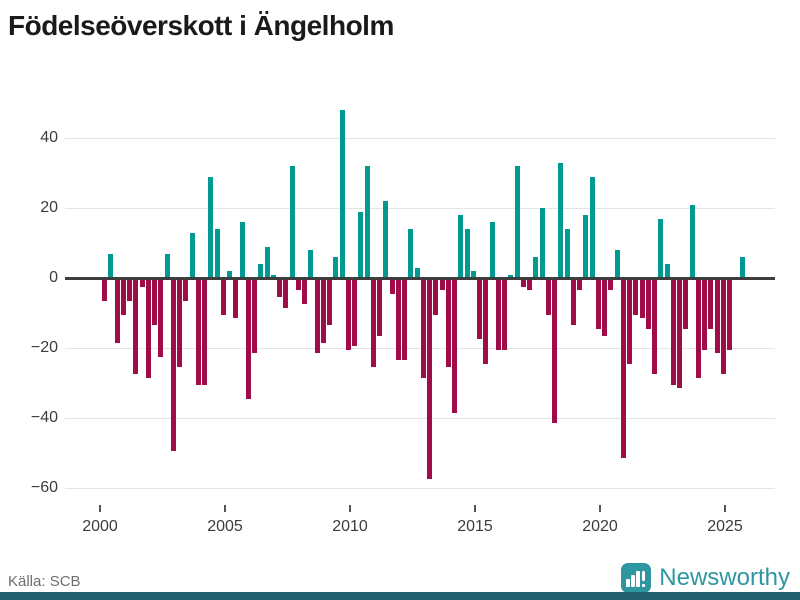 The height and width of the screenshot is (600, 800). What do you see at coordinates (725, 526) in the screenshot?
I see `x-axis-tick-label: 2025` at bounding box center [725, 526].